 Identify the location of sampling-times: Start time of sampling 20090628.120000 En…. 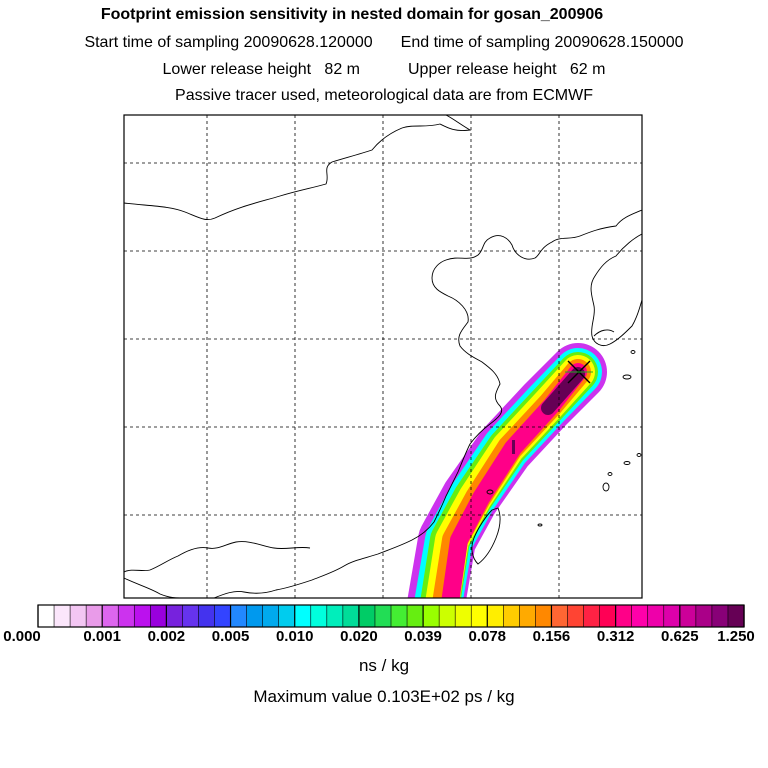
(384, 43).